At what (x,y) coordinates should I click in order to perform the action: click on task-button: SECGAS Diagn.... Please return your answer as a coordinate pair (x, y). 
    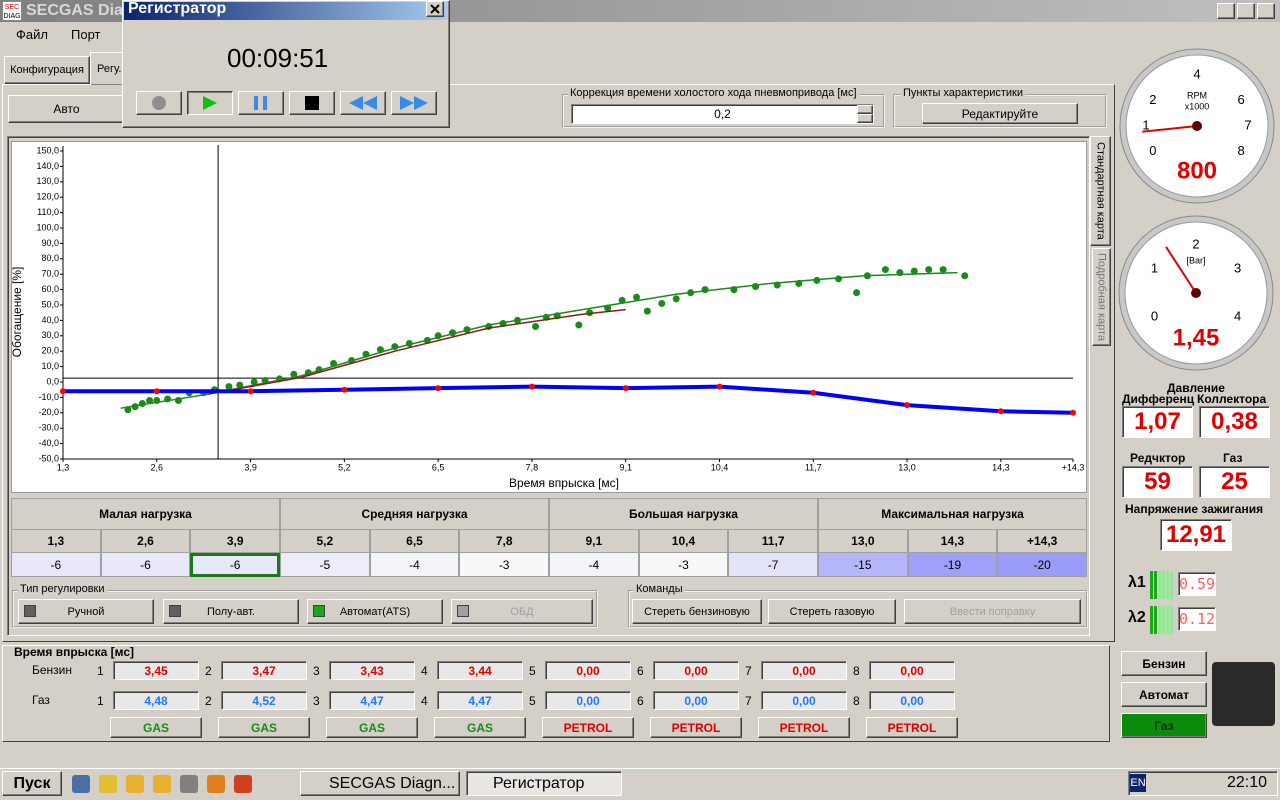
    Looking at the image, I should click on (380, 783).